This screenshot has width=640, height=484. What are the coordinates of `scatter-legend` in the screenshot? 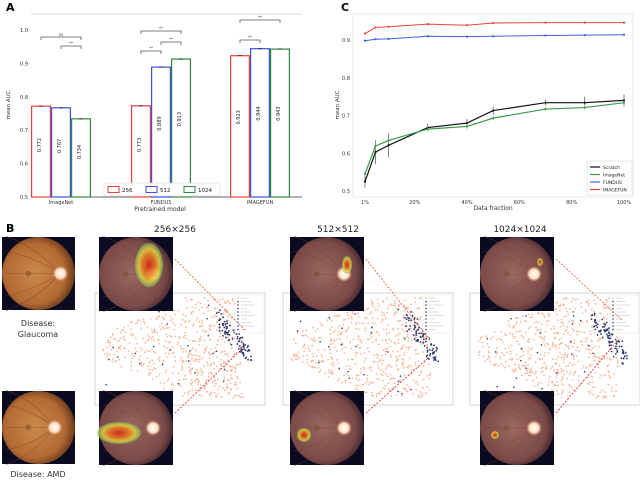 It's located at (249, 314).